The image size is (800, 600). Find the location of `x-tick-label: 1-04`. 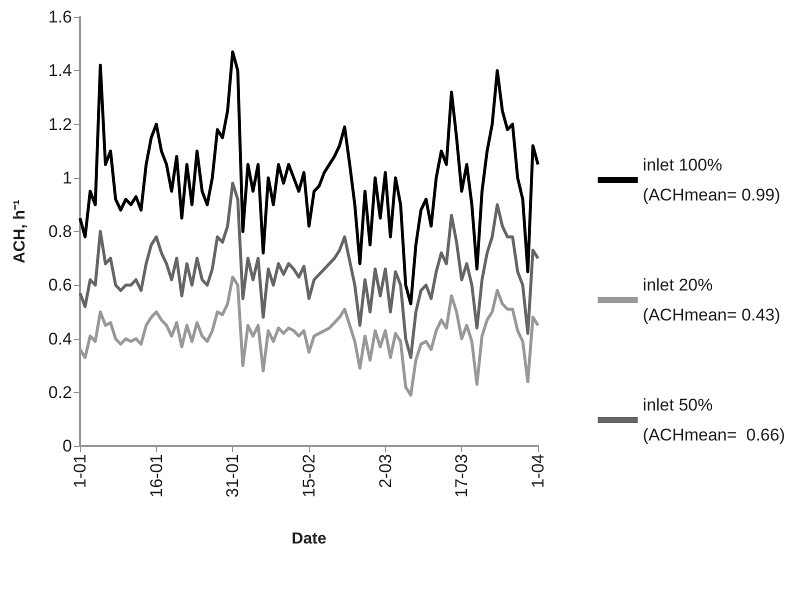

x-tick-label: 1-04 is located at coordinates (538, 471).